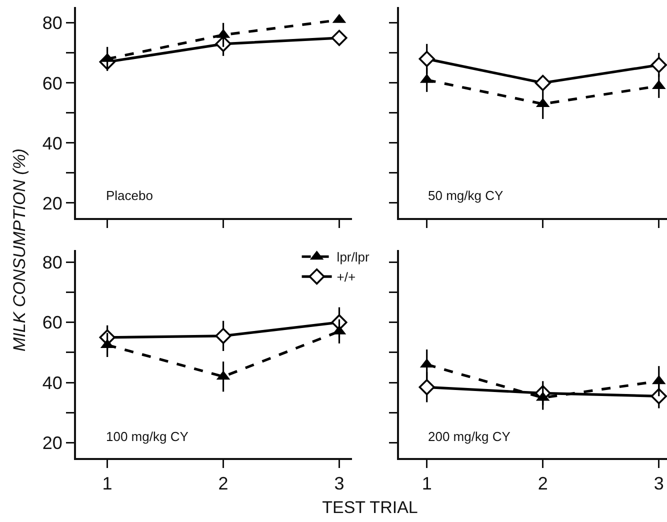 Image resolution: width=667 pixels, height=522 pixels. Describe the element at coordinates (129, 195) in the screenshot. I see `annotation: Placebo` at that location.